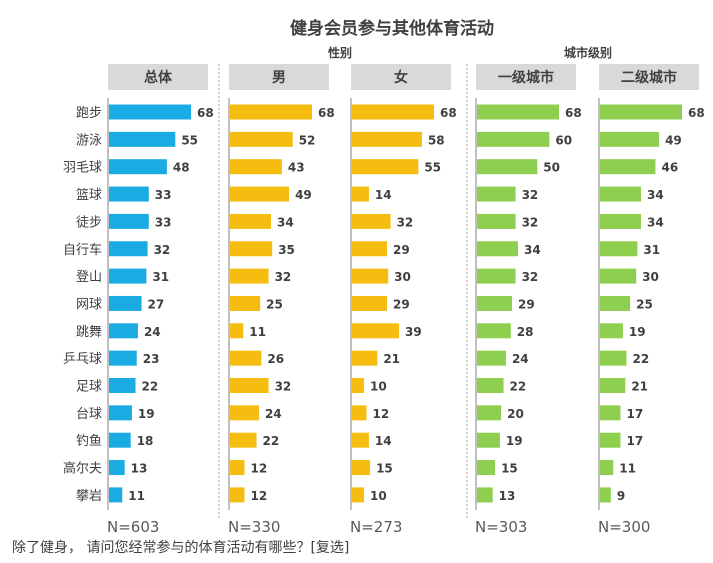 This screenshot has width=713, height=563. What do you see at coordinates (378, 387) in the screenshot?
I see `value-label: 10` at bounding box center [378, 387].